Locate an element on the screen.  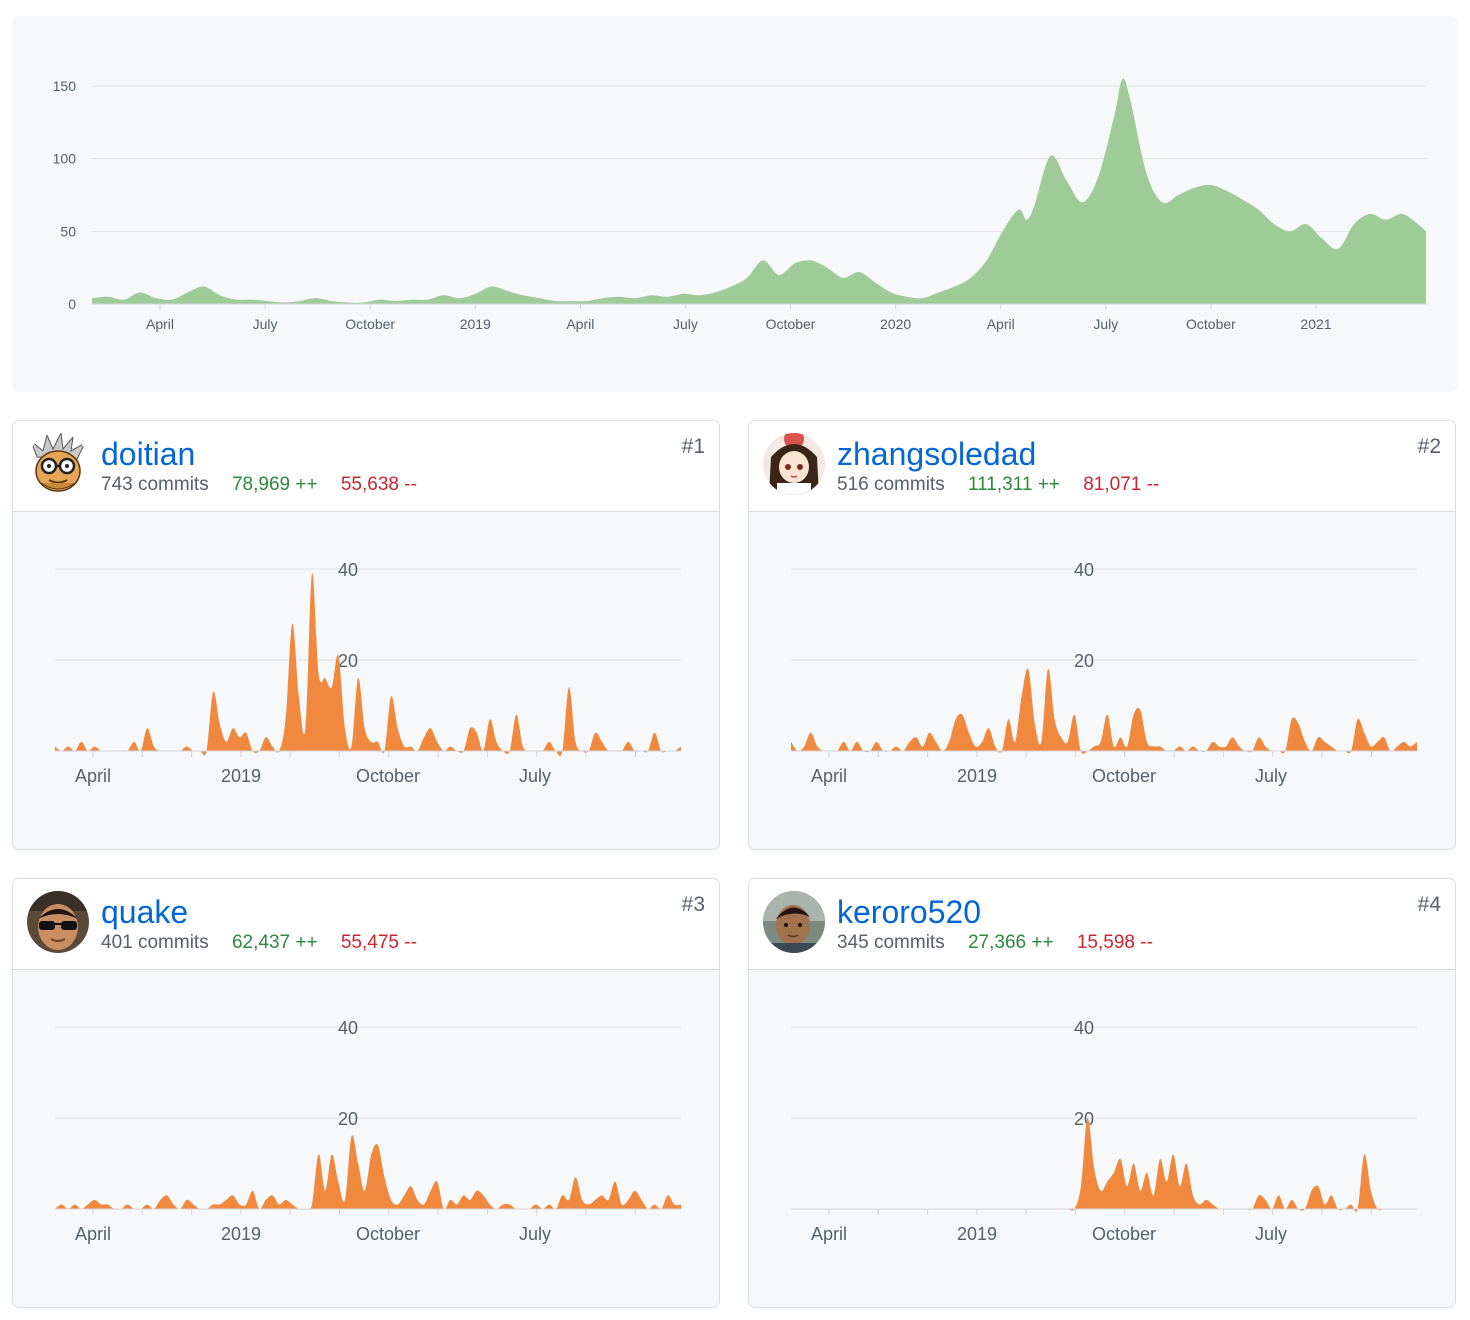
person-photo-icon is located at coordinates (794, 922).